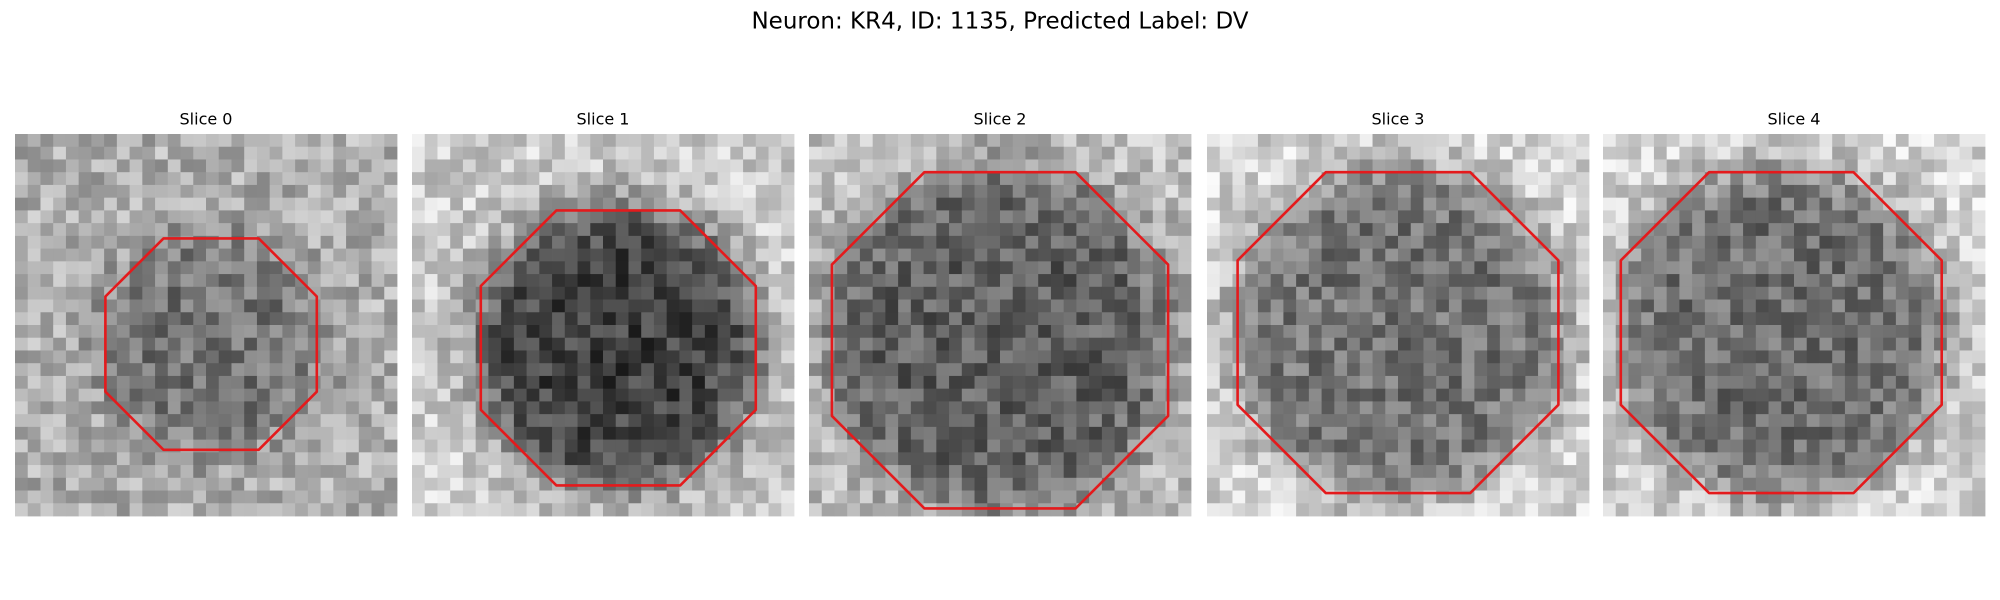  Describe the element at coordinates (1794, 313) in the screenshot. I see `slice-panel: Slice 4` at that location.